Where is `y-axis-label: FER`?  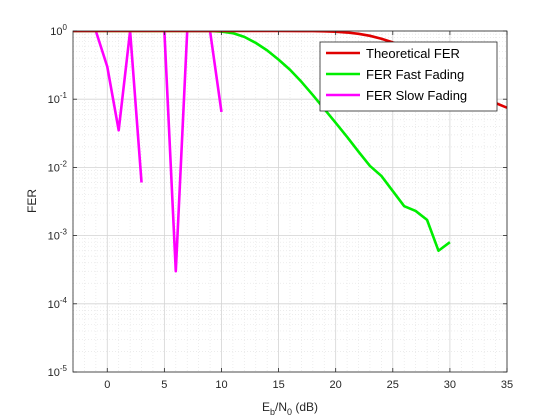
y-axis-label: FER is located at coordinates (32, 201).